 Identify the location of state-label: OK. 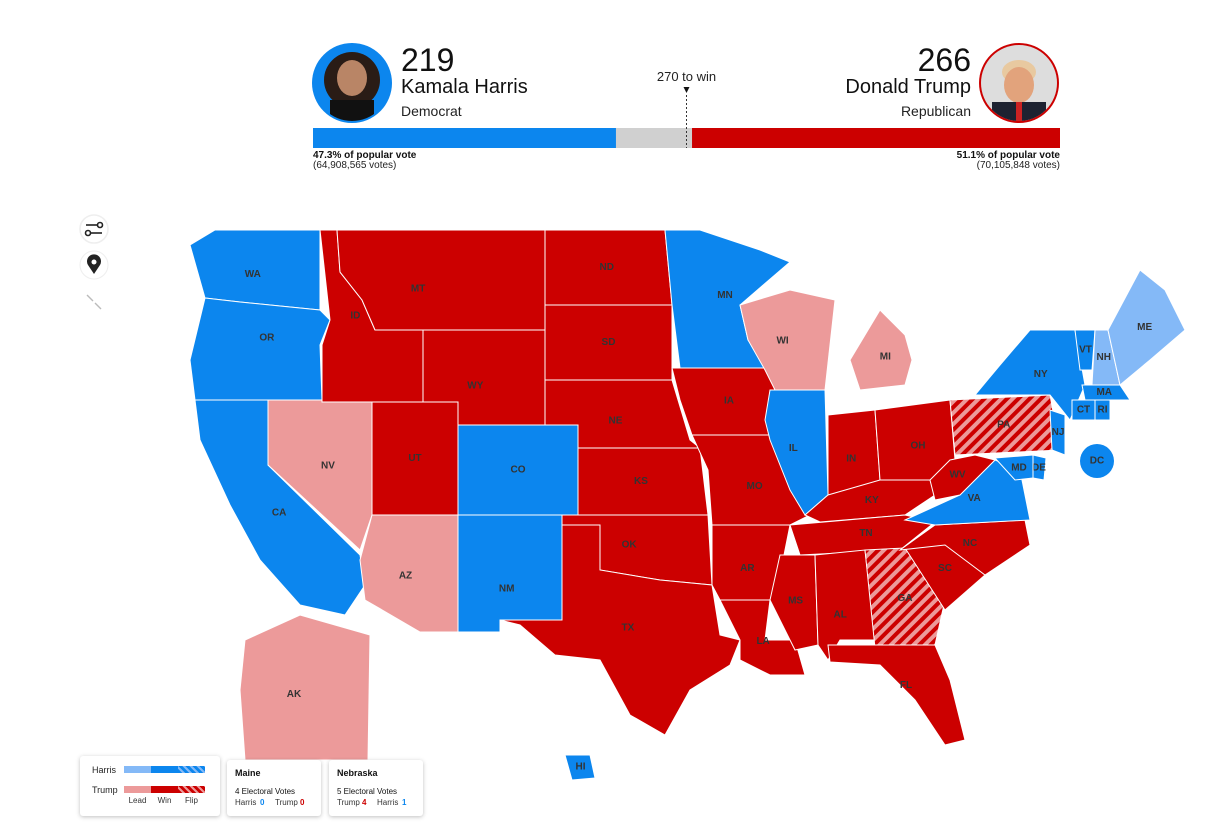
(630, 545).